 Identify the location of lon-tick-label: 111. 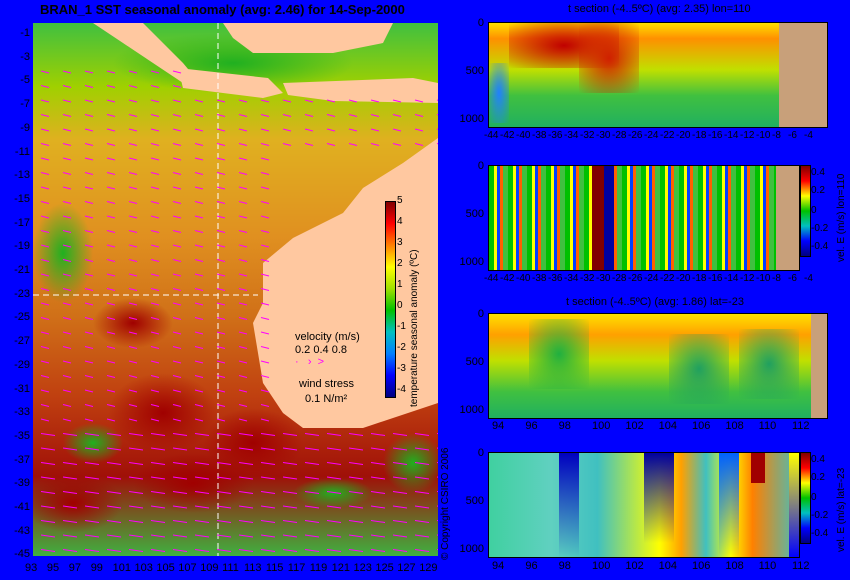
(230, 568).